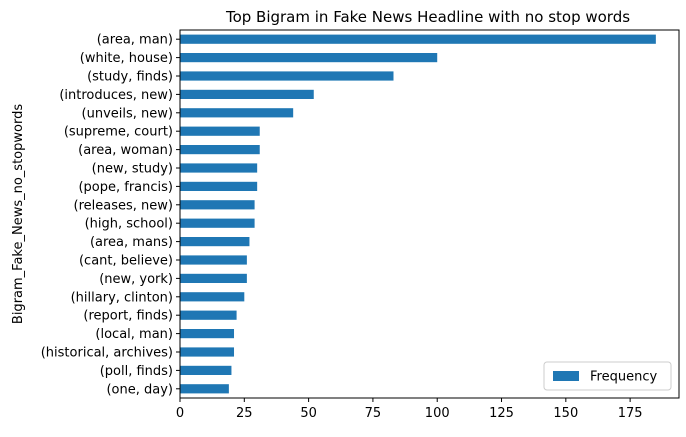 This screenshot has width=686, height=437. Describe the element at coordinates (107, 353) in the screenshot. I see `y-tick-label: (historical, archives)` at that location.